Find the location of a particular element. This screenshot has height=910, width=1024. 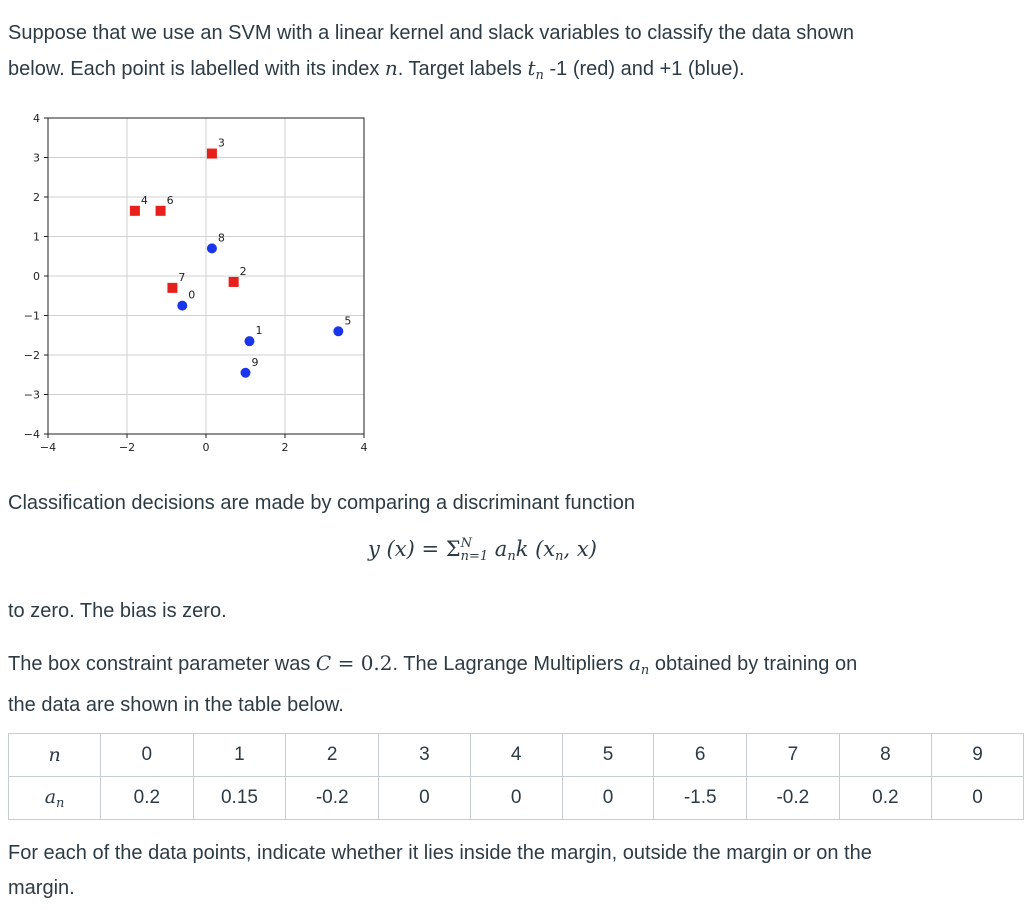

index-n: n is located at coordinates (391, 68).